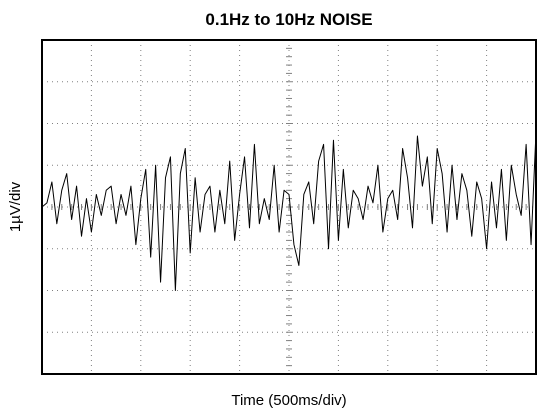  I want to click on x-axis-label: Time (500ms/div), so click(288, 400).